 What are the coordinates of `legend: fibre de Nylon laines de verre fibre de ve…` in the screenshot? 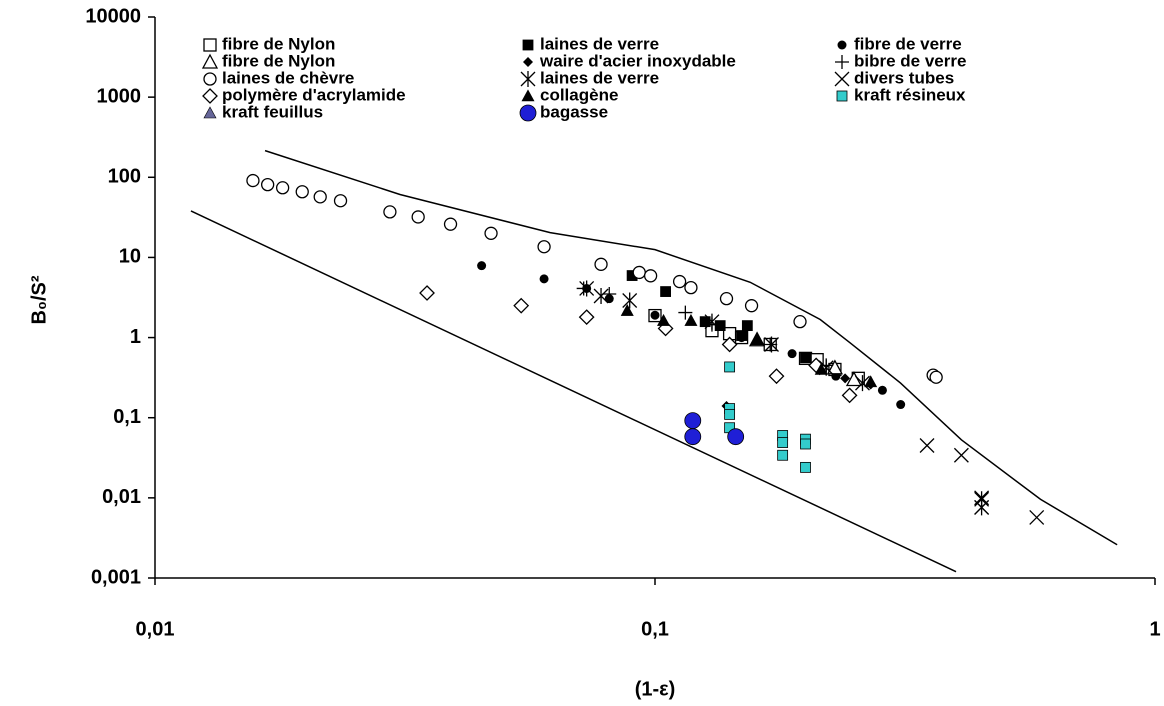 It's located at (583, 78).